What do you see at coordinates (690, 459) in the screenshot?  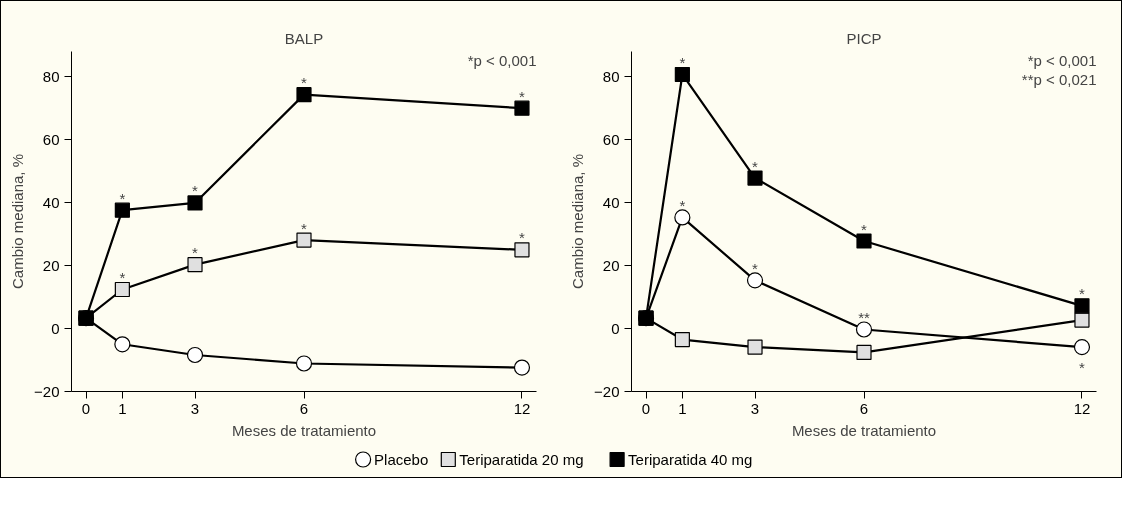 I see `legend-label: Teriparatida 40 mg` at bounding box center [690, 459].